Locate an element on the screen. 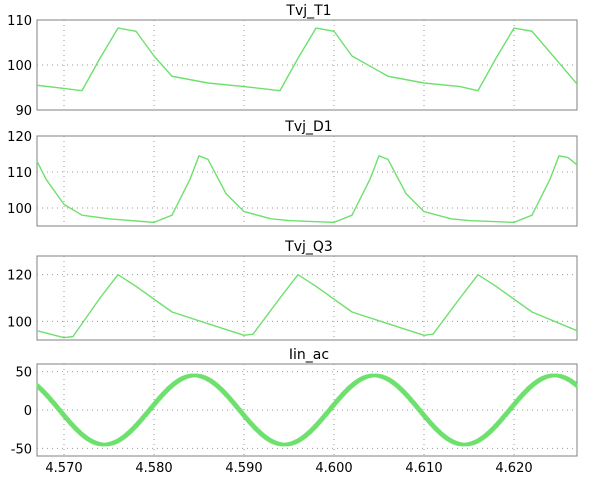  x-tick-label: 4.590 is located at coordinates (243, 468).